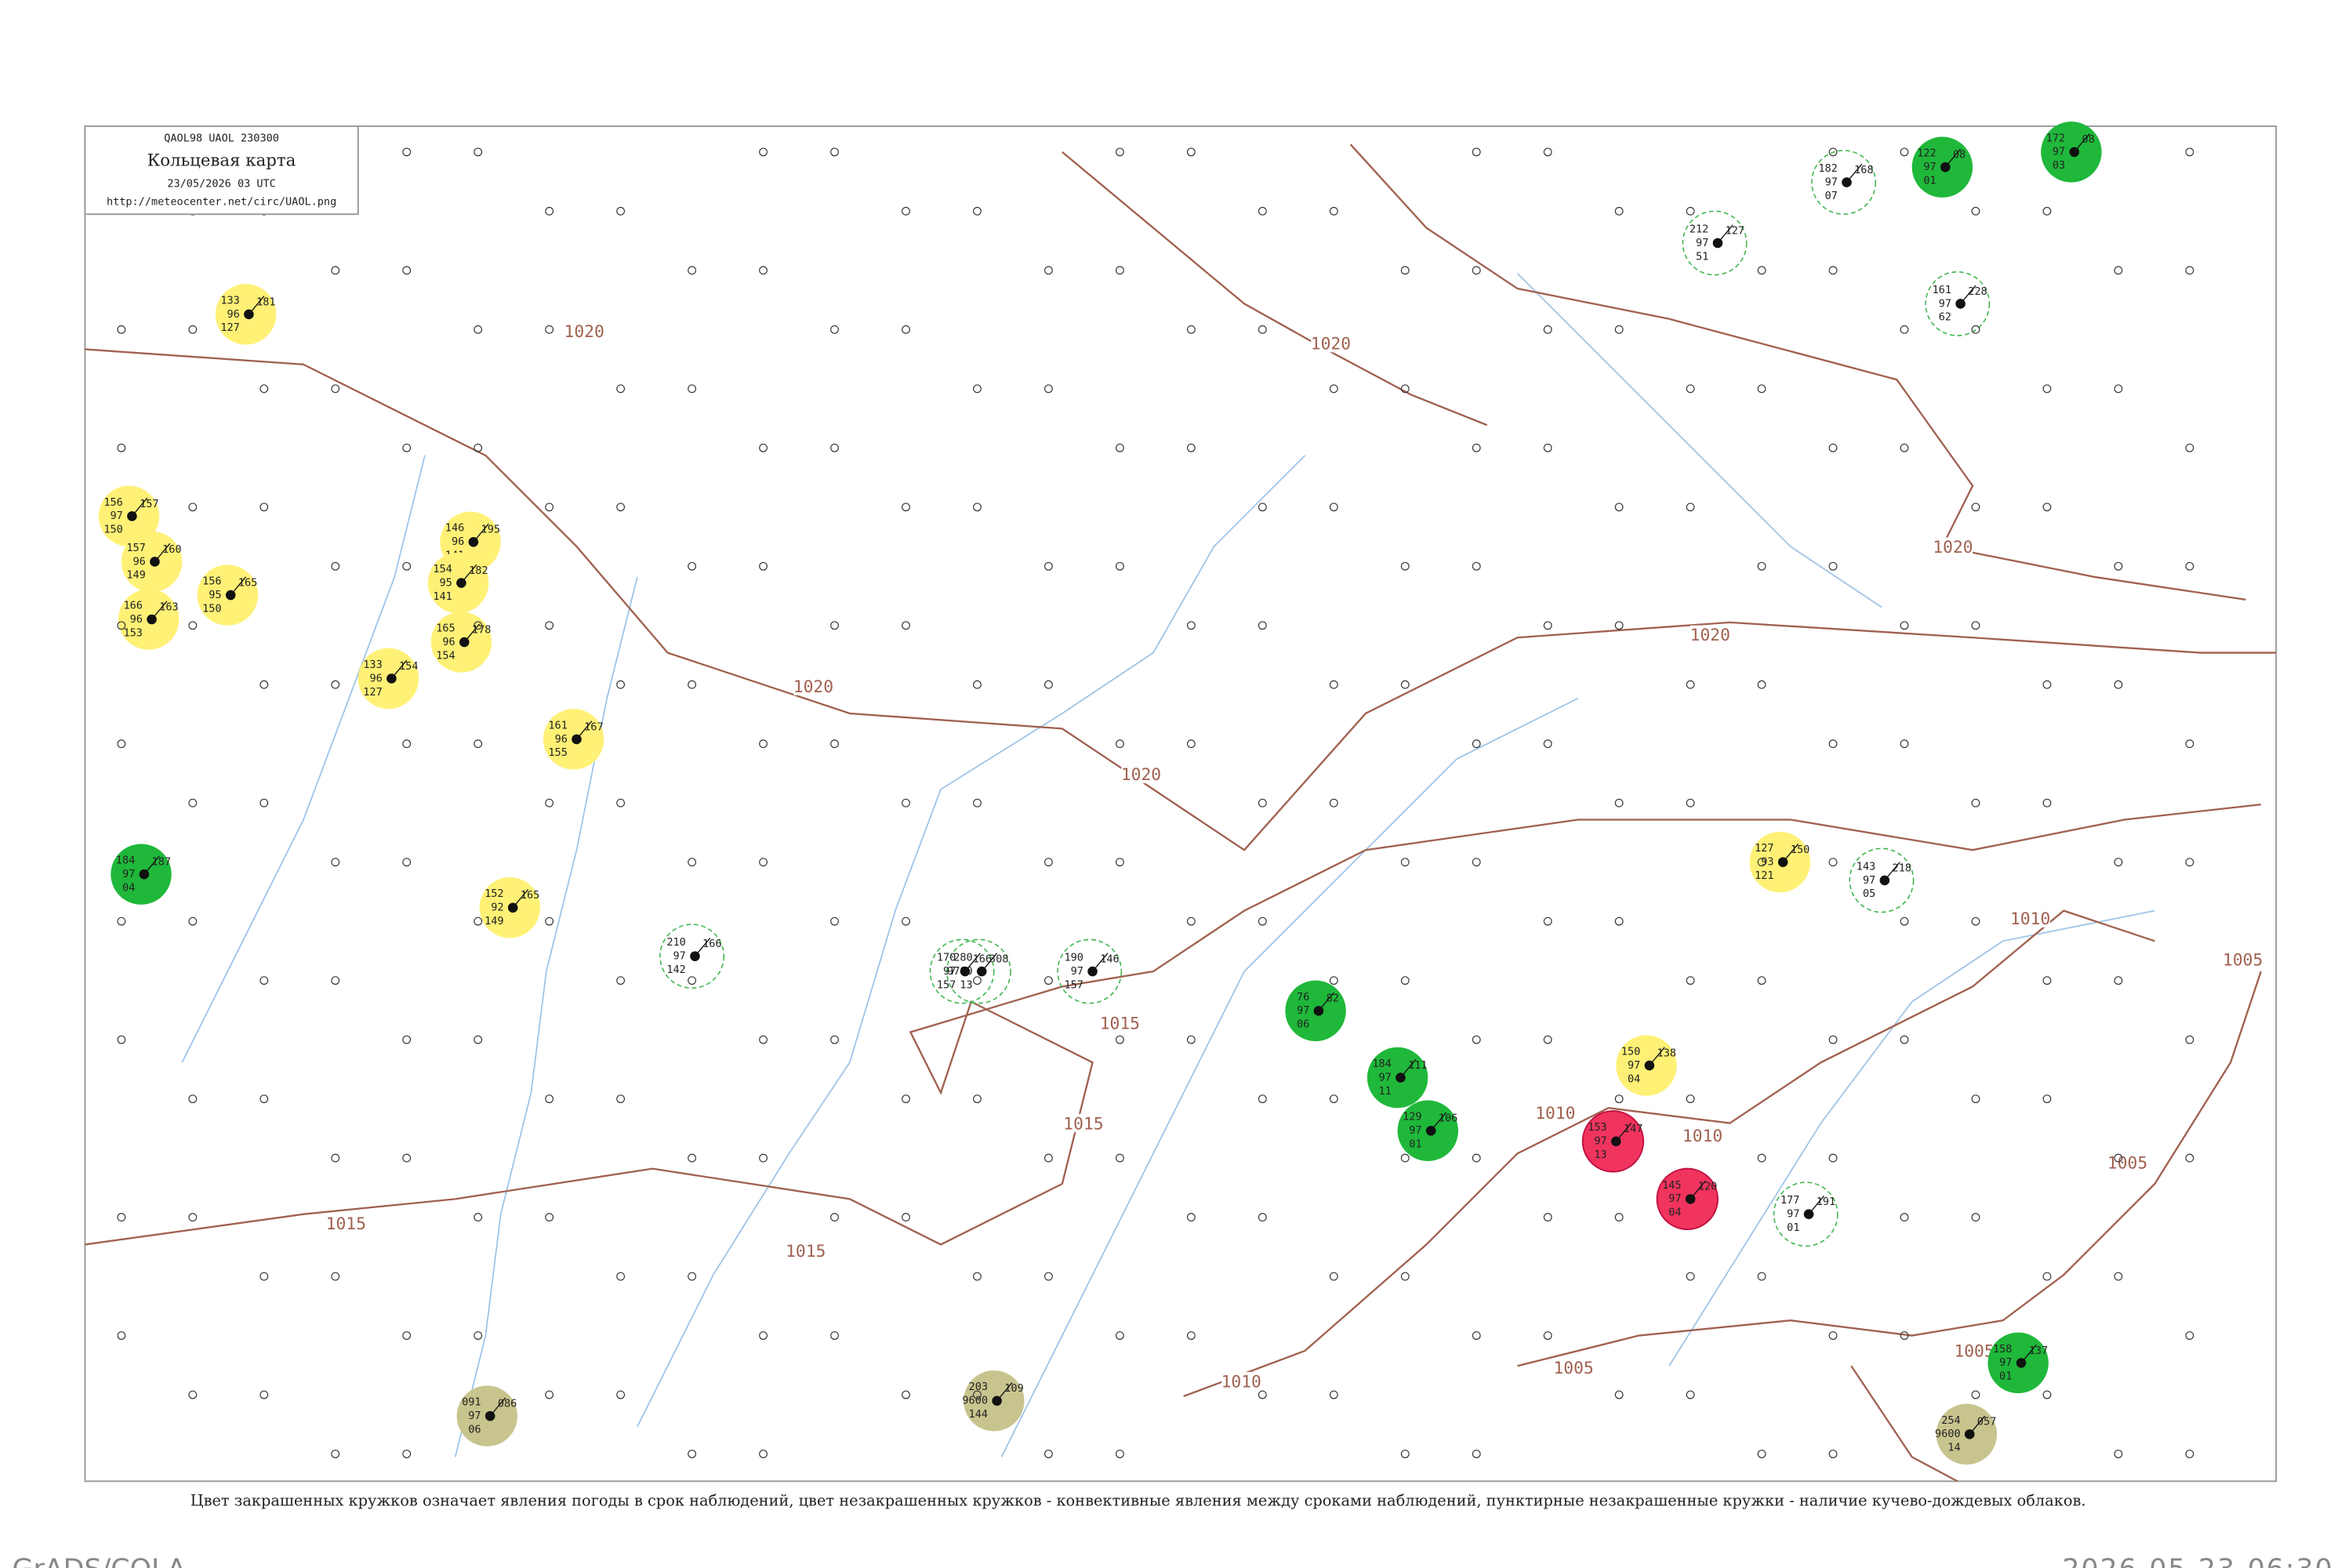 This screenshot has height=1568, width=2352. I want to click on station-dew: 11, so click(1385, 1091).